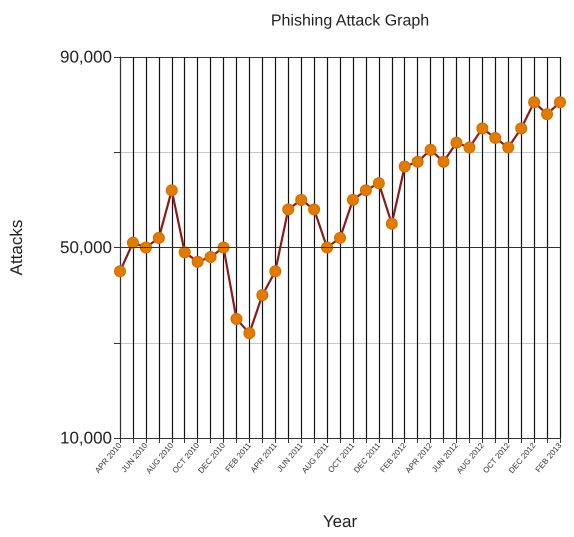 This screenshot has width=574, height=537. Describe the element at coordinates (340, 521) in the screenshot. I see `x-axis-title: Year` at that location.